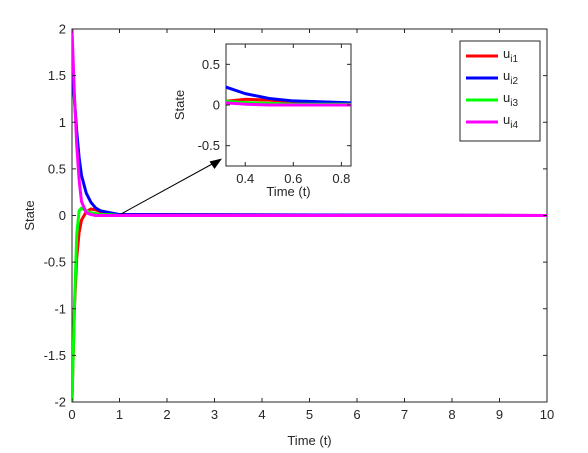 Image resolution: width=588 pixels, height=453 pixels. Describe the element at coordinates (179, 105) in the screenshot. I see `inset-y-axis-label: State` at that location.